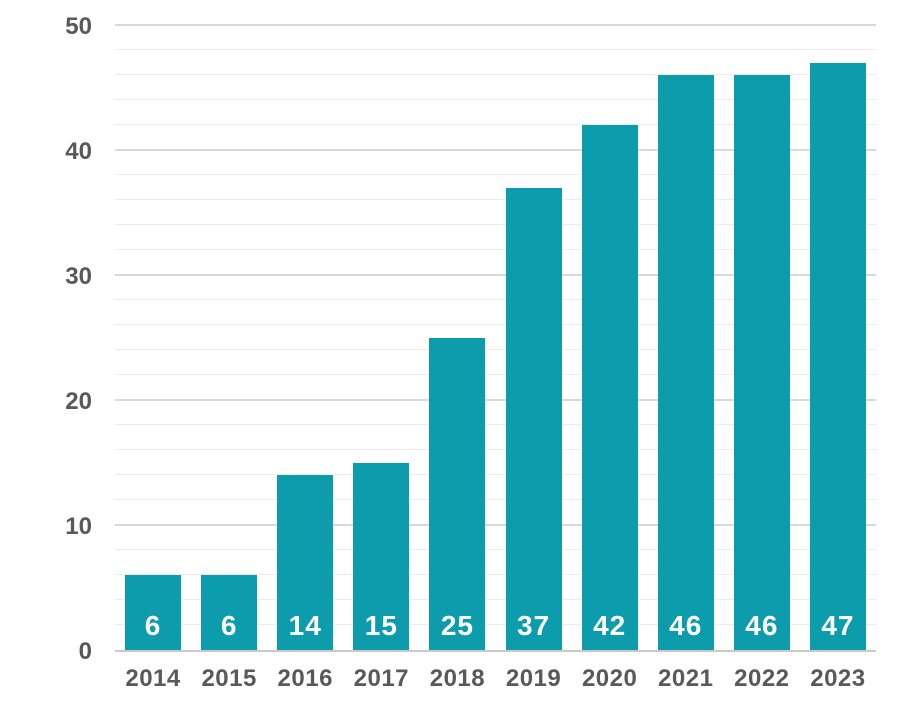 The image size is (910, 720). Describe the element at coordinates (305, 562) in the screenshot. I see `bar-2016: 14` at that location.